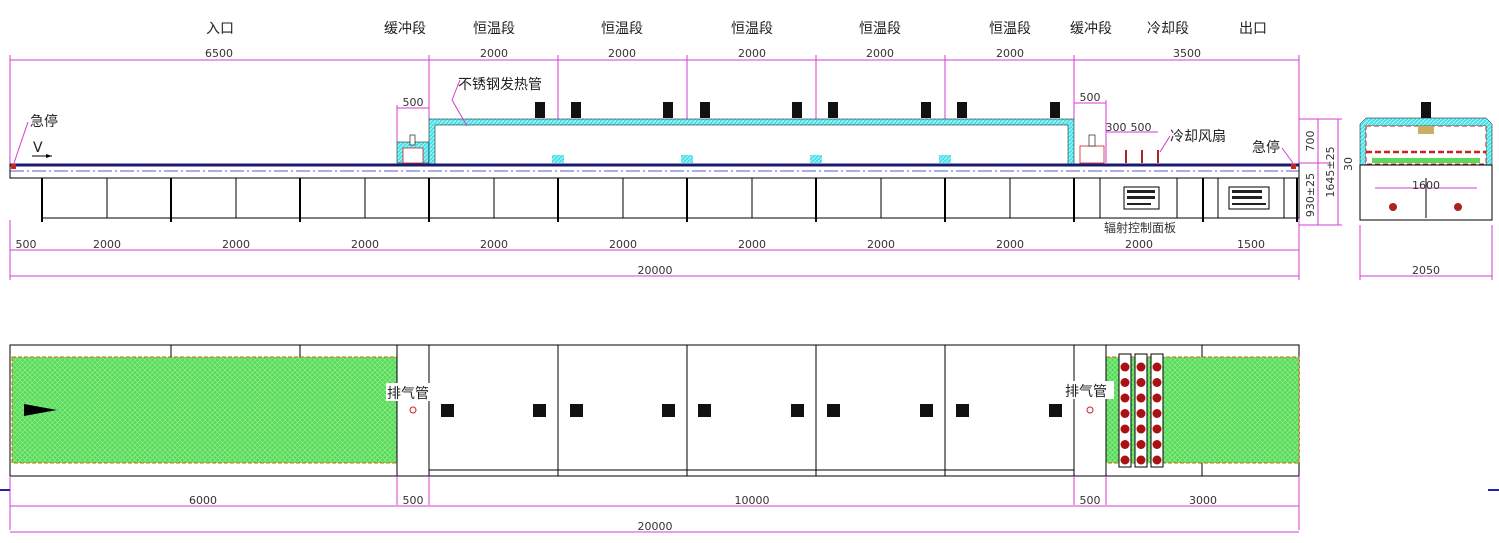  What do you see at coordinates (40, 410) in the screenshot?
I see `direction-arrow-icon` at bounding box center [40, 410].